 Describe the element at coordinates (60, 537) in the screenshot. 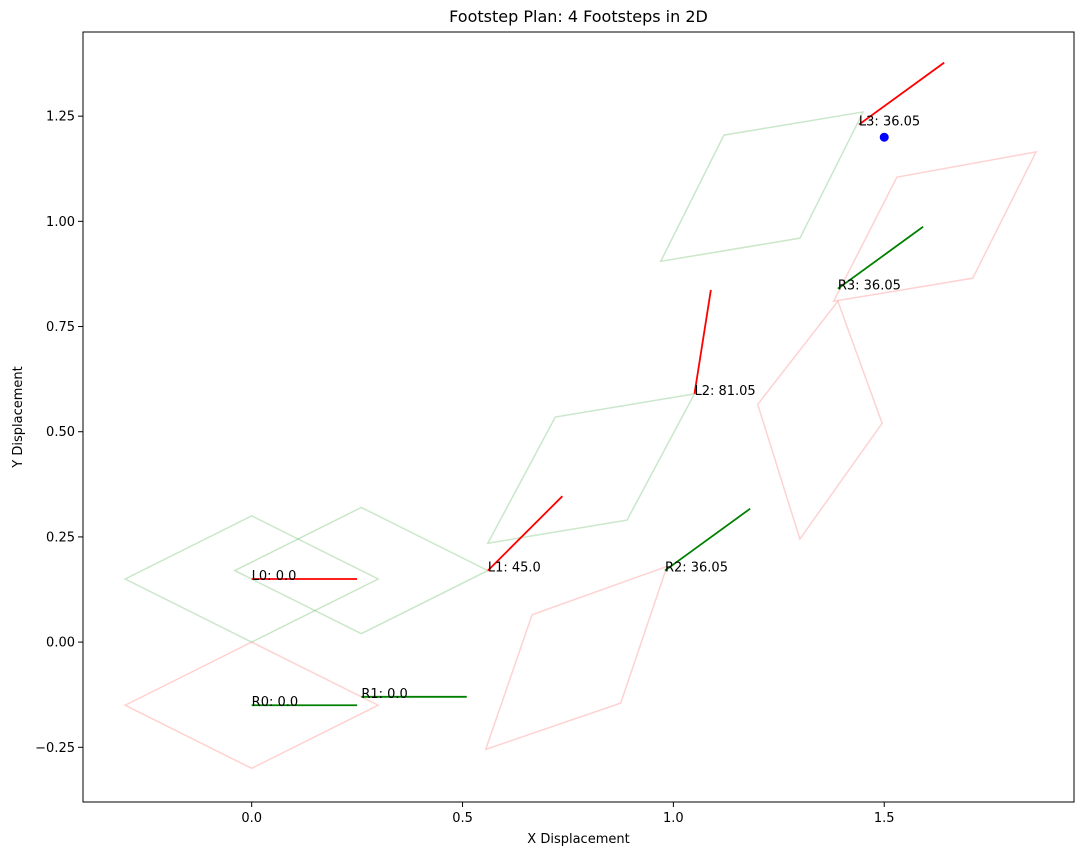

I see `y-tick-label: 0.25` at that location.